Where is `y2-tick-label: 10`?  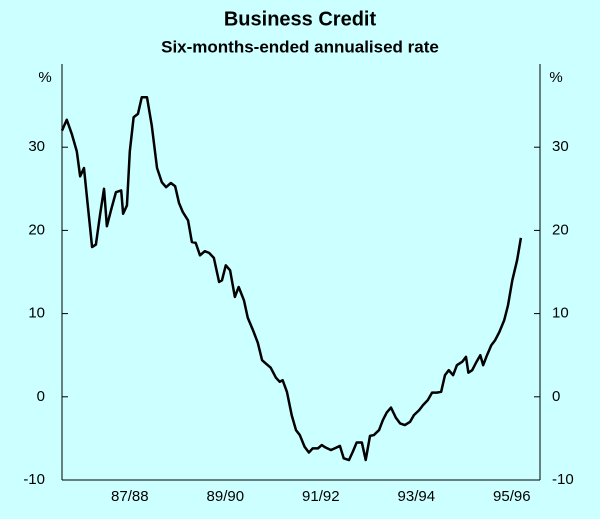 y2-tick-label: 10 is located at coordinates (560, 313).